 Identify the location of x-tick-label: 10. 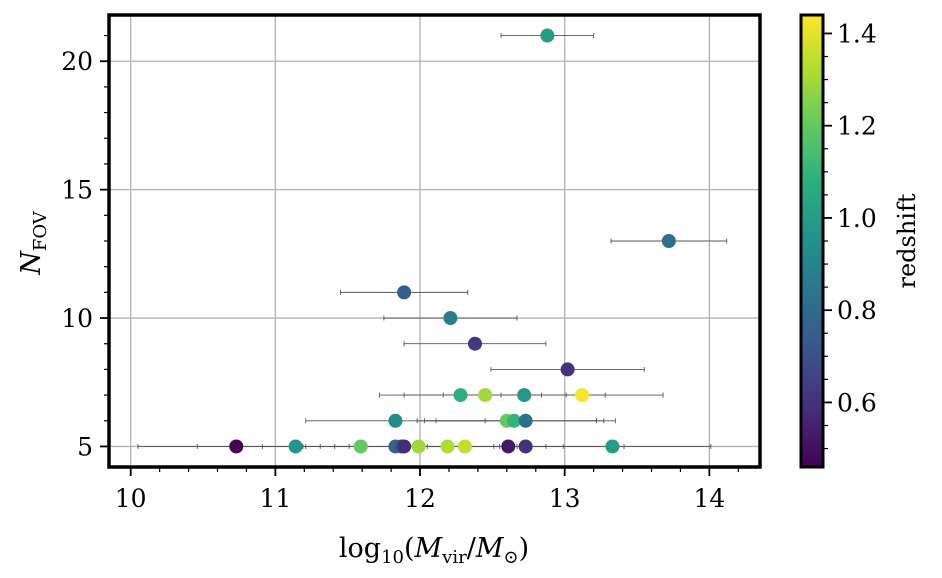
(131, 498).